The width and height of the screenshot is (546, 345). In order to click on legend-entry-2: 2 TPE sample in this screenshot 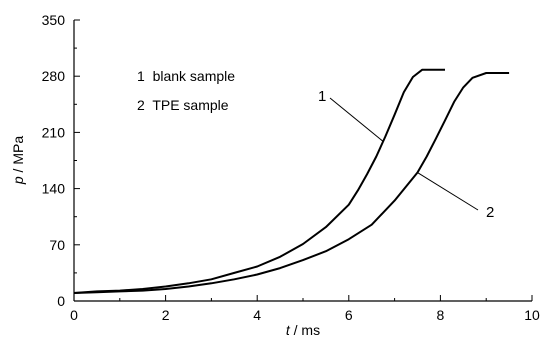, I will do `click(183, 105)`.